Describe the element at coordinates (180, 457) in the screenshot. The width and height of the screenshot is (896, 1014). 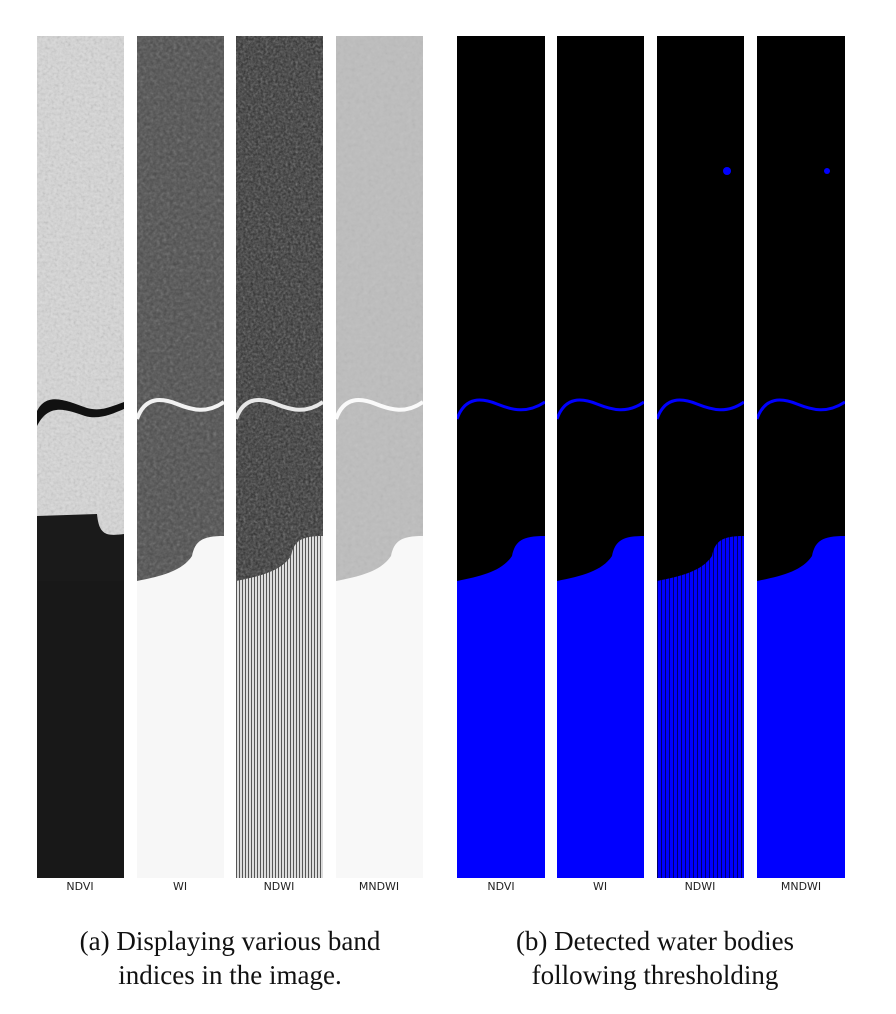
I see `panel-a-wi` at that location.